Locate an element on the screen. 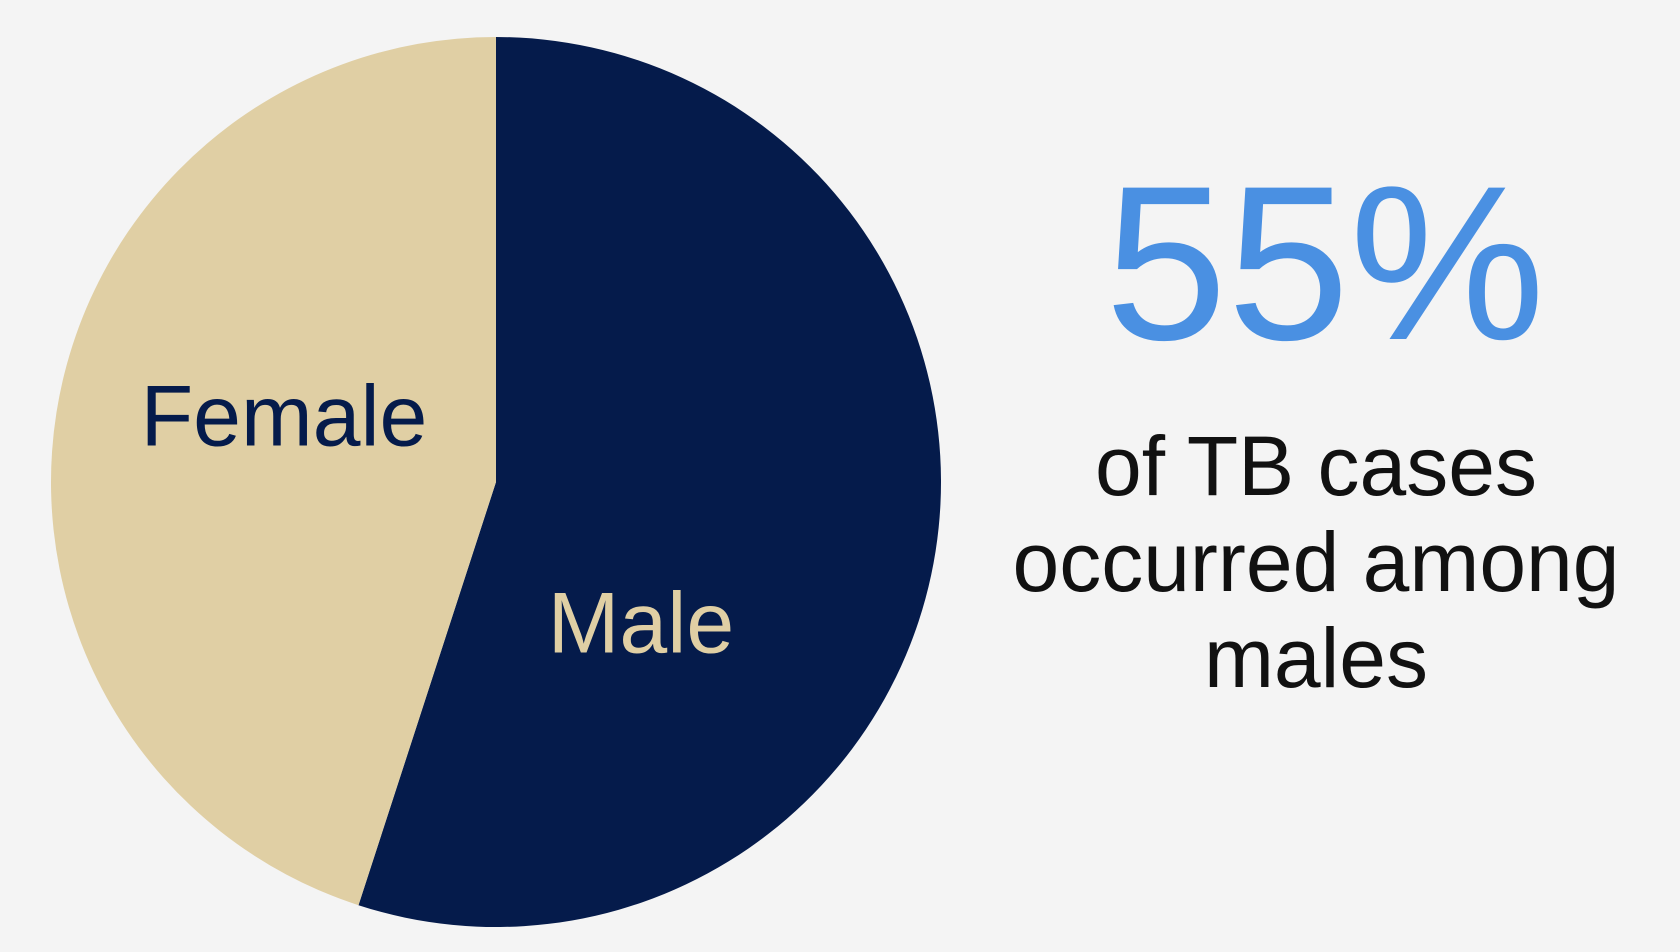 Image resolution: width=1680 pixels, height=952 pixels. slice-label: Female is located at coordinates (284, 417).